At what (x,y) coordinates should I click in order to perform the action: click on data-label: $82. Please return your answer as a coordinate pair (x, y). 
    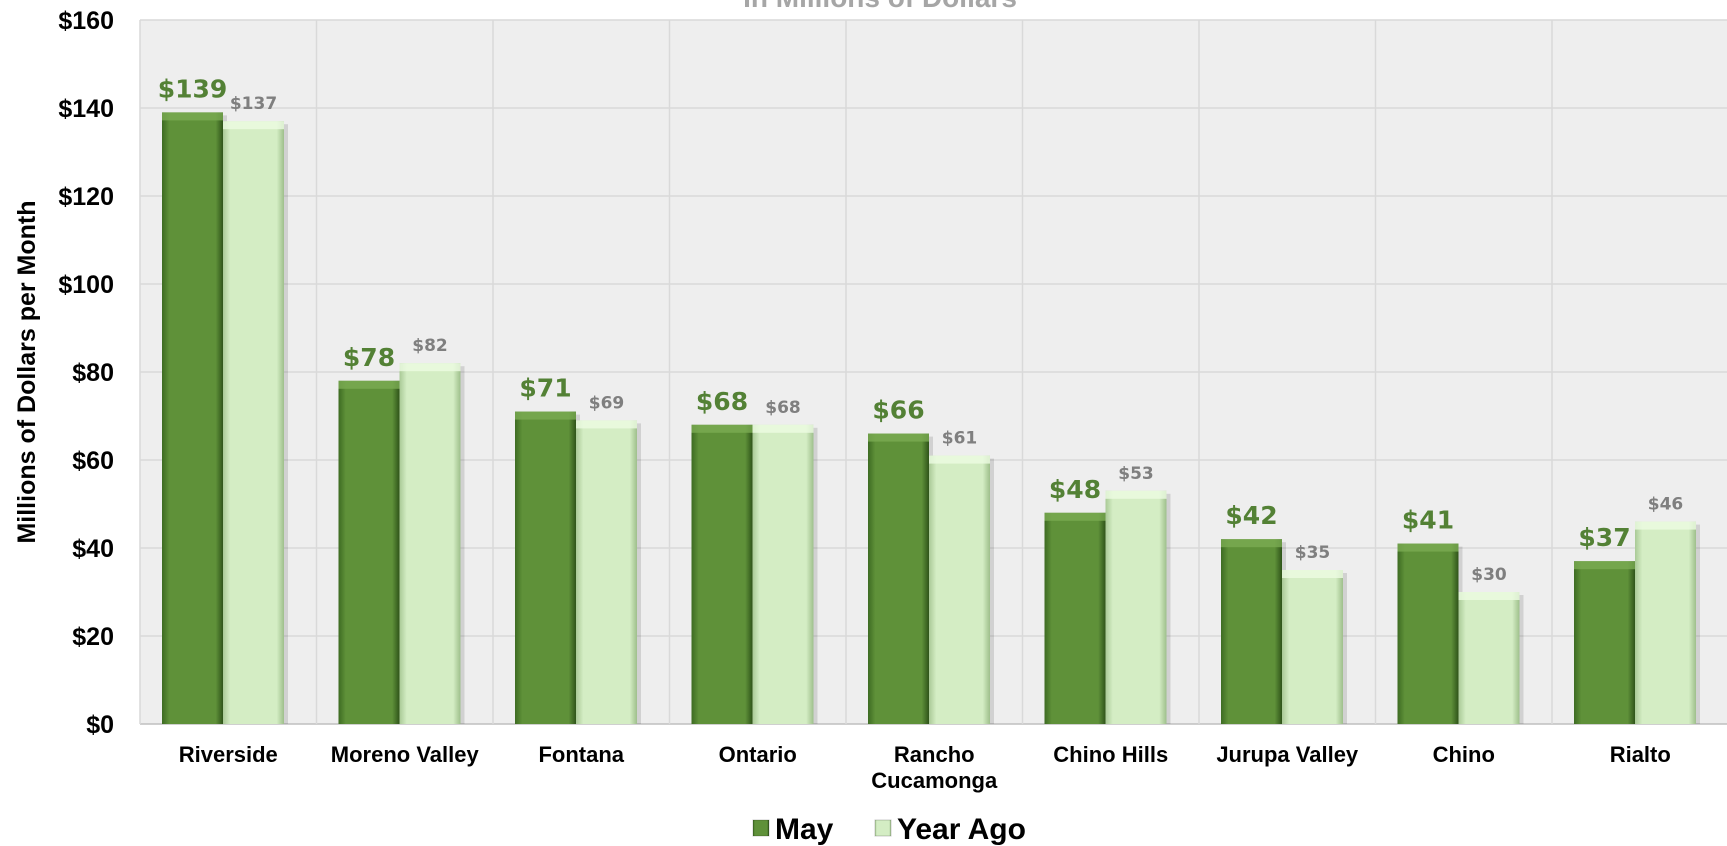
    Looking at the image, I should click on (430, 346).